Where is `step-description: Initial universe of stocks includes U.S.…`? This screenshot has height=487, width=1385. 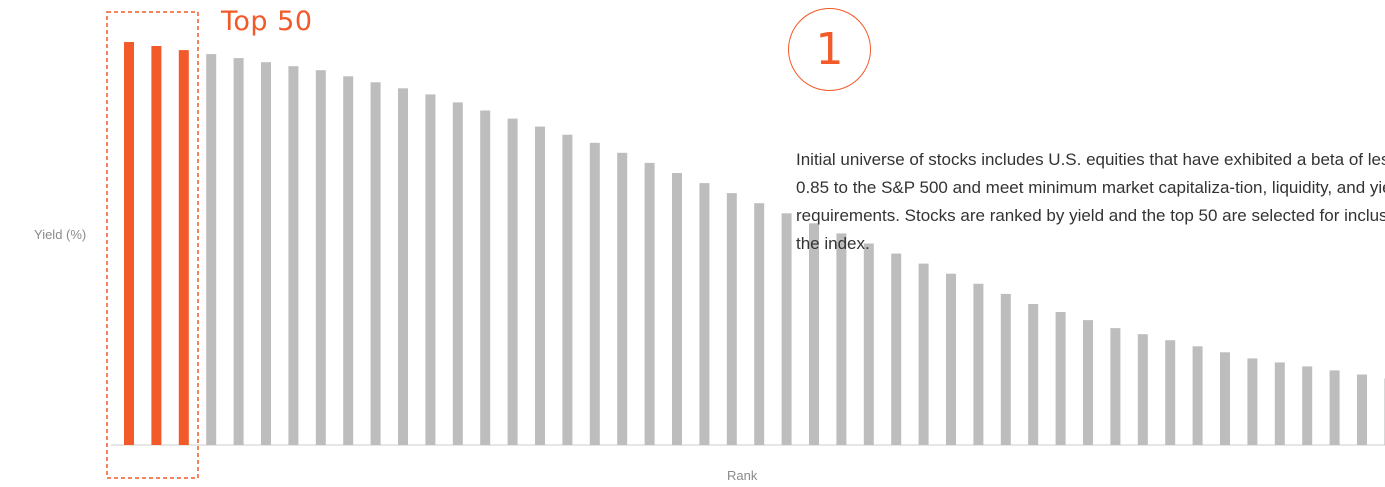 step-description: Initial universe of stocks includes U.S.… is located at coordinates (1090, 201).